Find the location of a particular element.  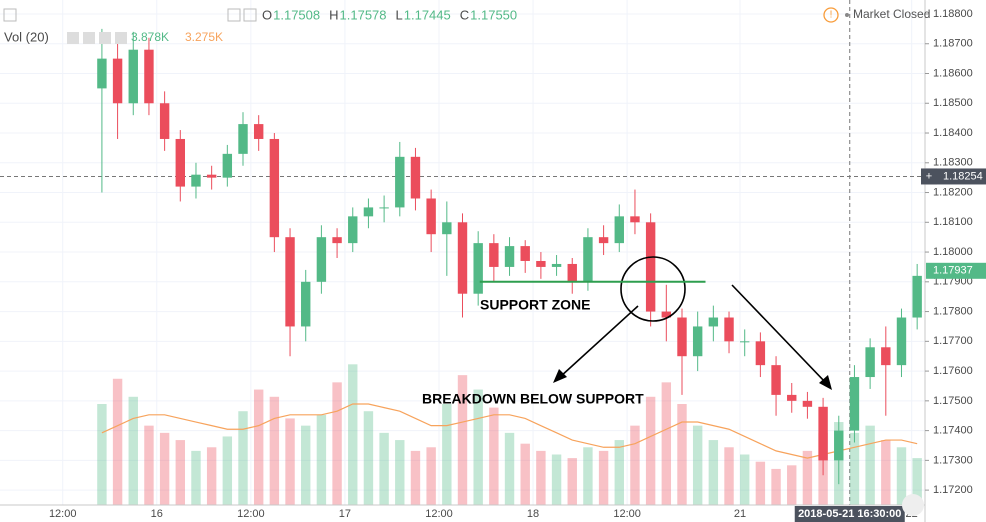

y-tick-label: 1.17800 is located at coordinates (953, 311).